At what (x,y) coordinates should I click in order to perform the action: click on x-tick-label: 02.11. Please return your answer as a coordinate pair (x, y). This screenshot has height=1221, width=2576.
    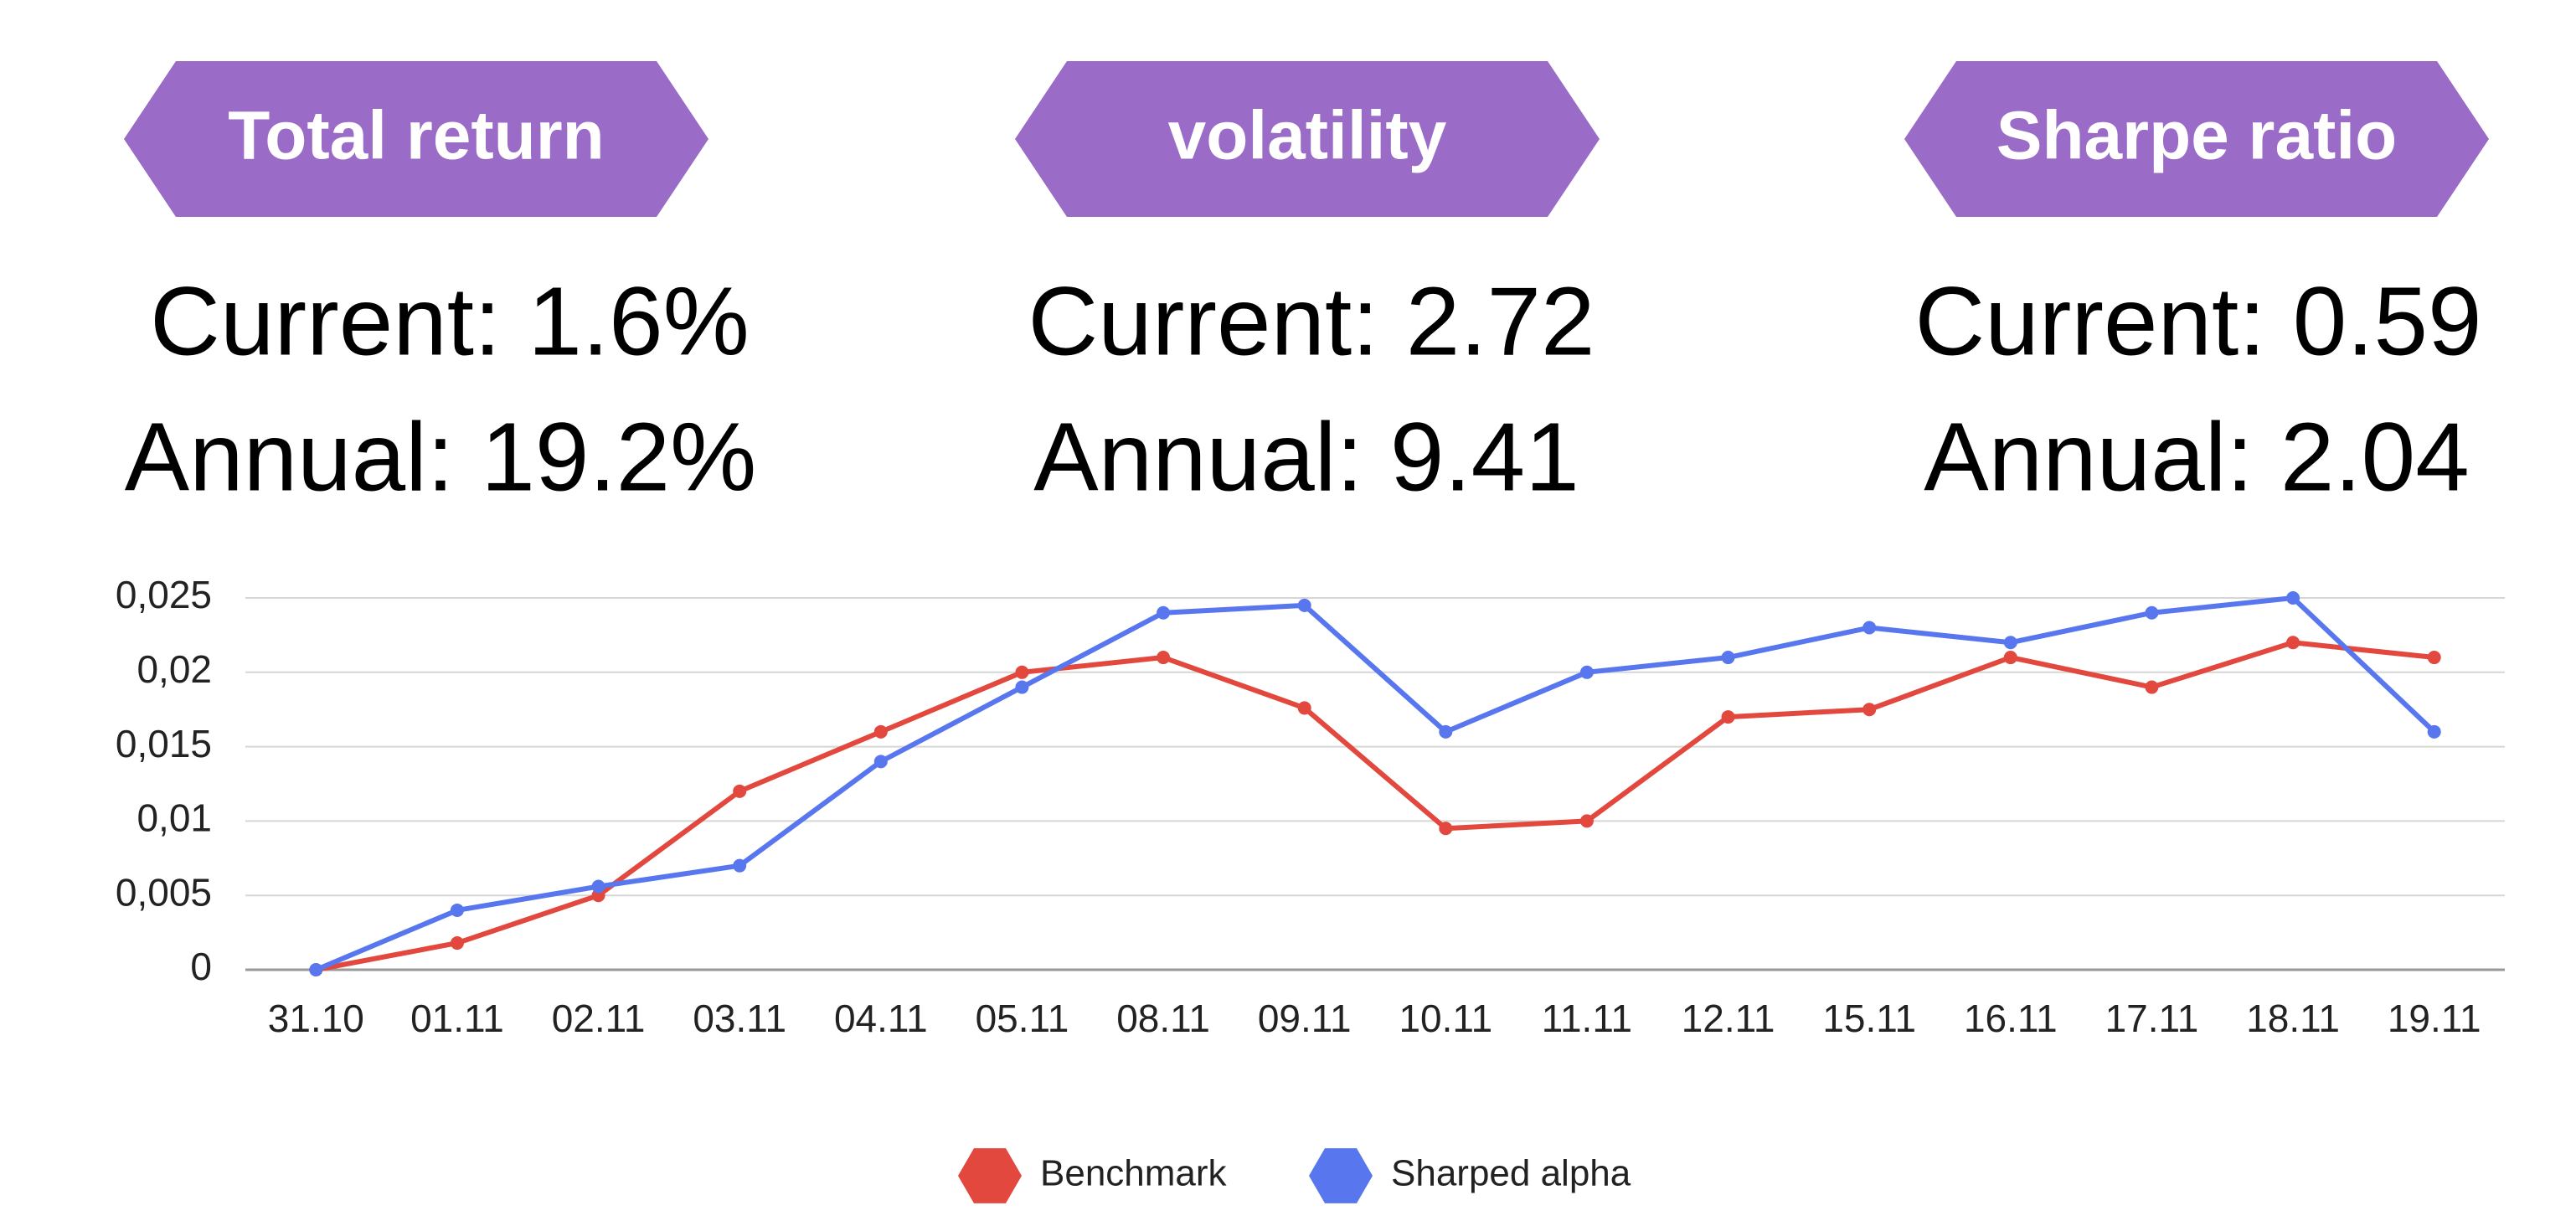
    Looking at the image, I should click on (599, 1019).